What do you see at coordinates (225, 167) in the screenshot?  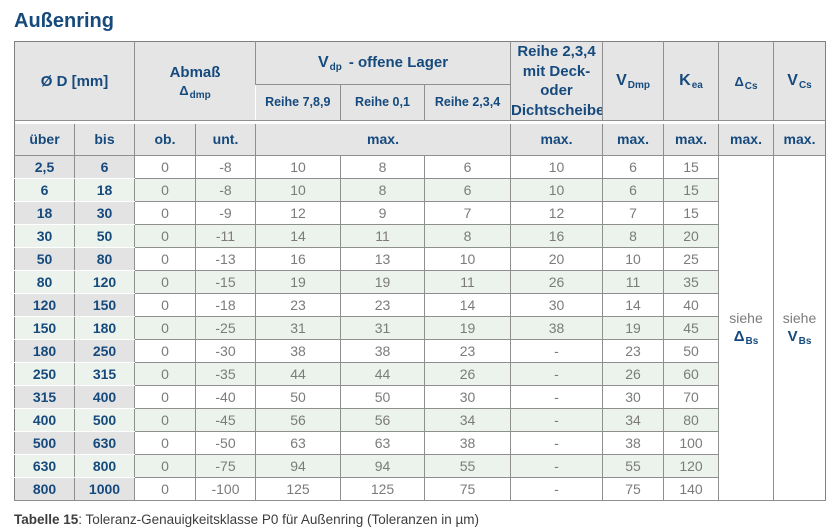 I see `cell-unt: -8` at bounding box center [225, 167].